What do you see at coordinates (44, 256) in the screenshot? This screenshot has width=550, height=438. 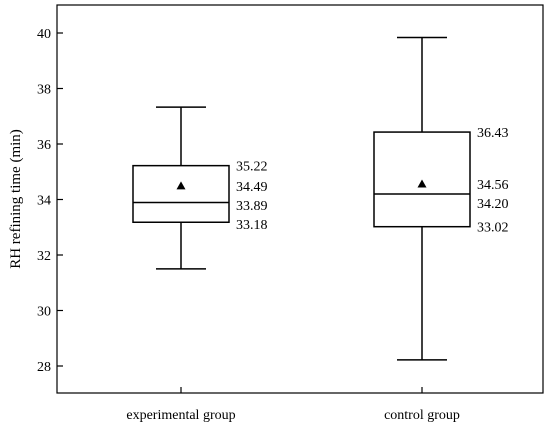 I see `y-tick-label: 32` at bounding box center [44, 256].